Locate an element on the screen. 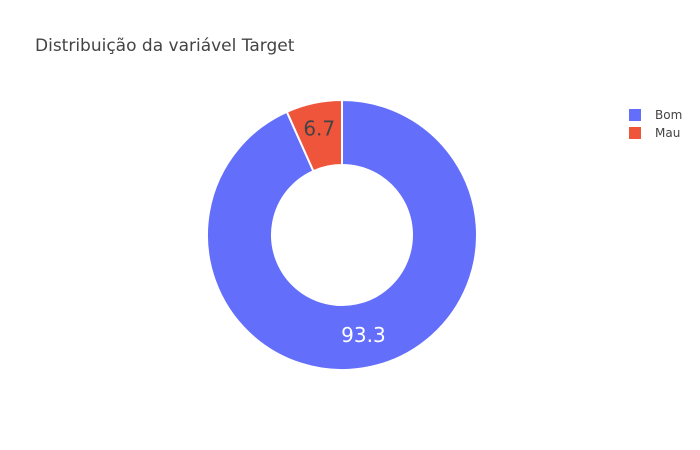 The height and width of the screenshot is (450, 700). slice-label-bom: 93.3 is located at coordinates (363, 335).